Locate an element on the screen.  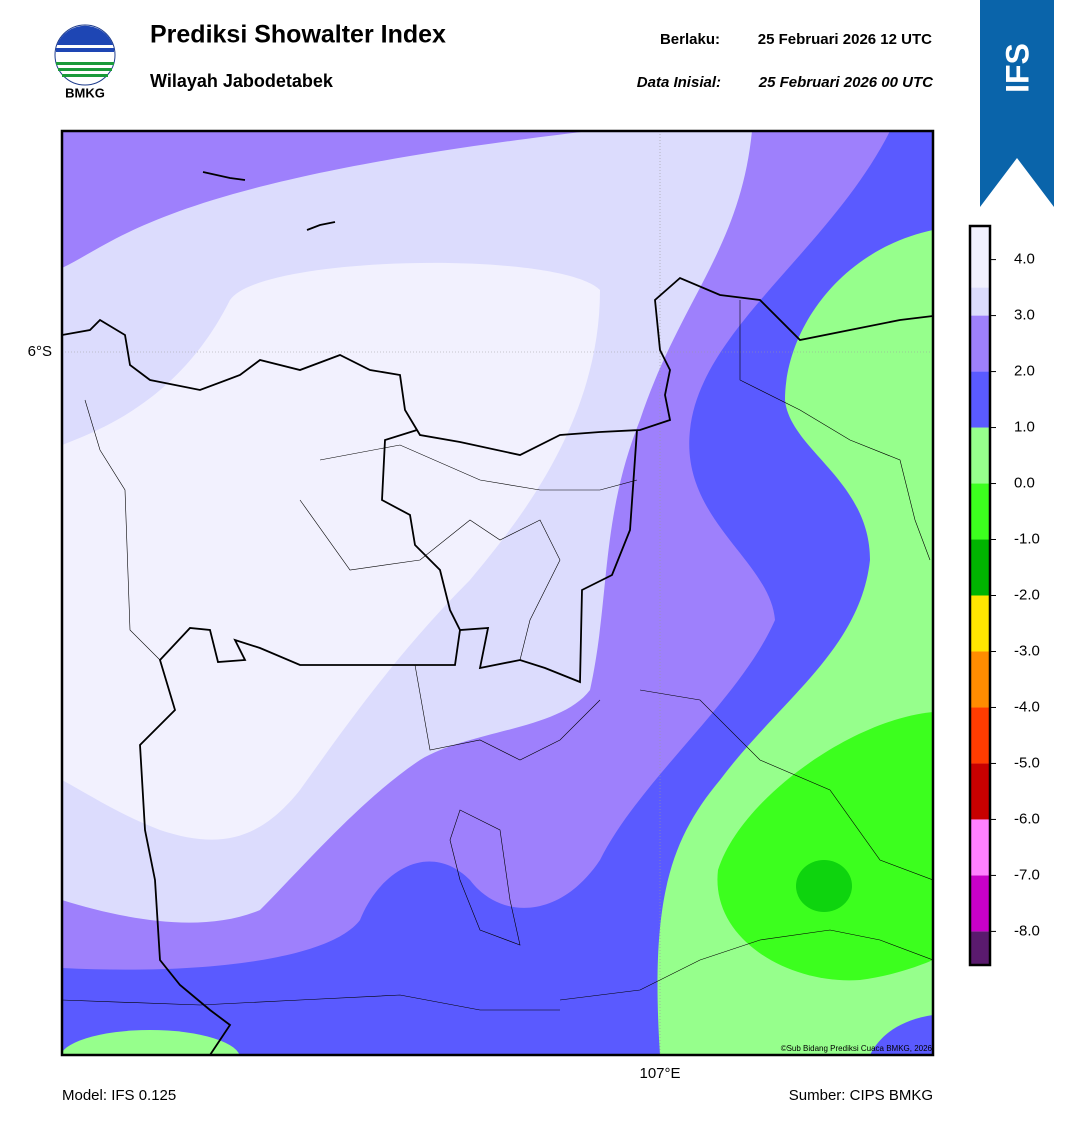
badge is located at coordinates (1017, 103).